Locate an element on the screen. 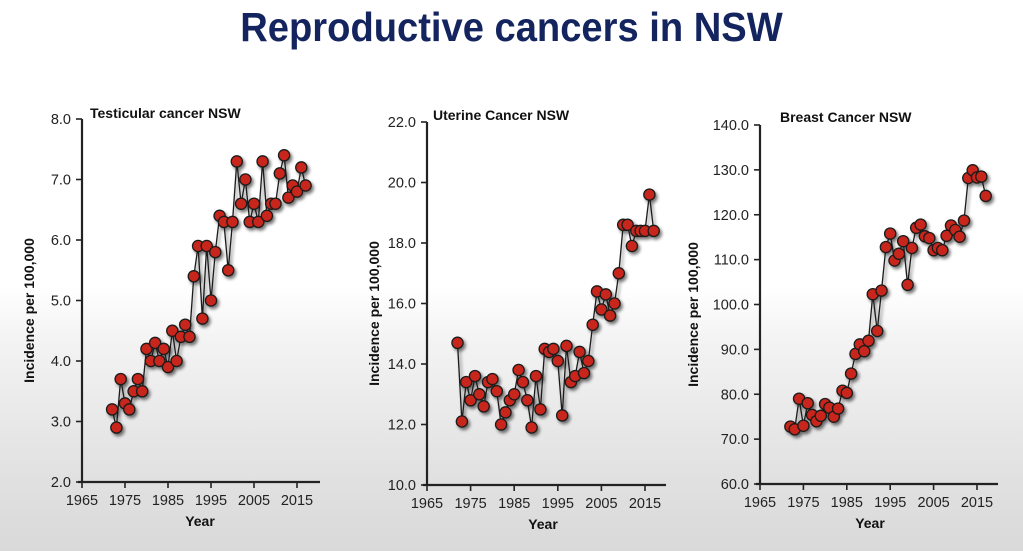 The image size is (1023, 551). y-tick-label: 12.0 is located at coordinates (402, 426).